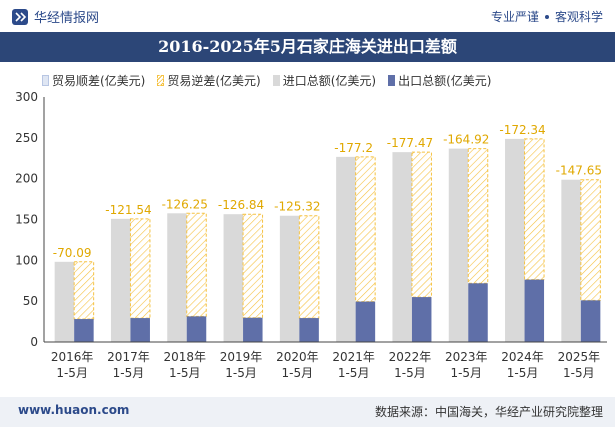 The height and width of the screenshot is (427, 615). I want to click on category-group: -126.84, so click(241, 270).